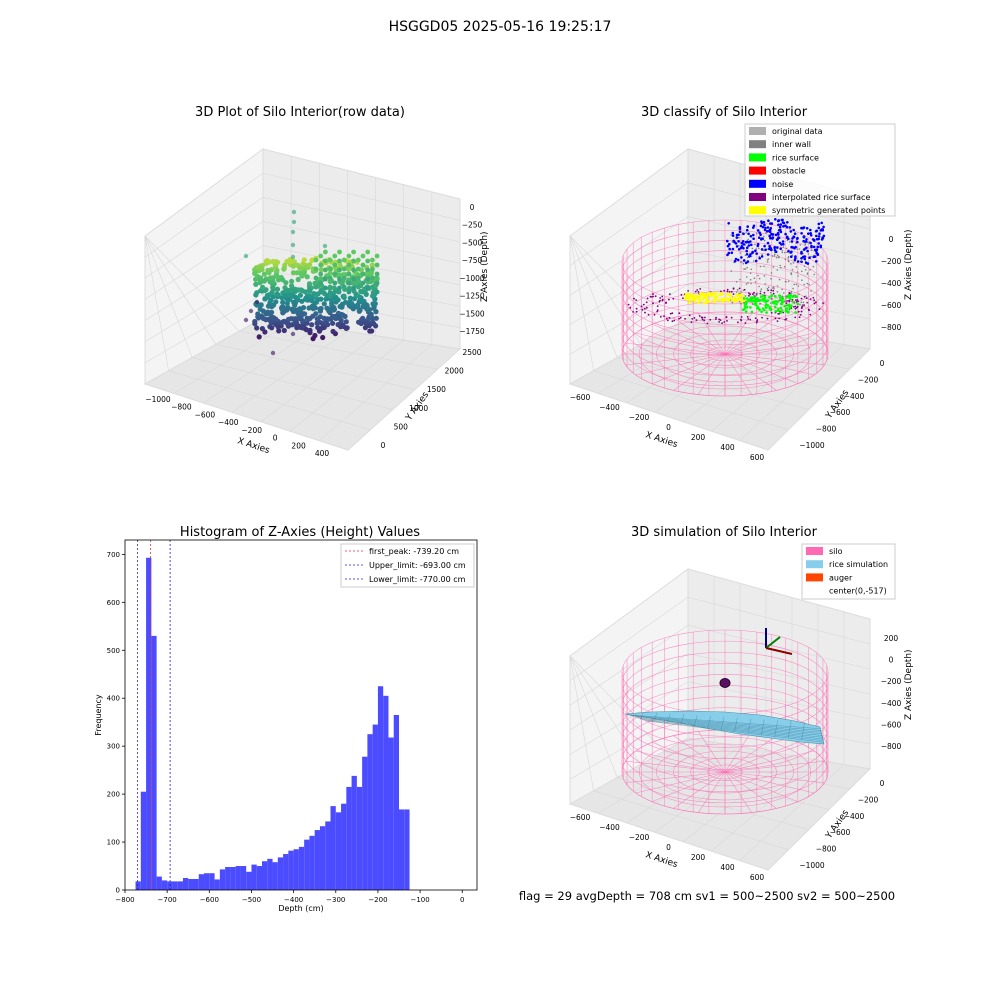 The height and width of the screenshot is (1000, 1000). I want to click on panel4-y-ticks: 0−200 −400 −600 −800 −1000, so click(841, 824).